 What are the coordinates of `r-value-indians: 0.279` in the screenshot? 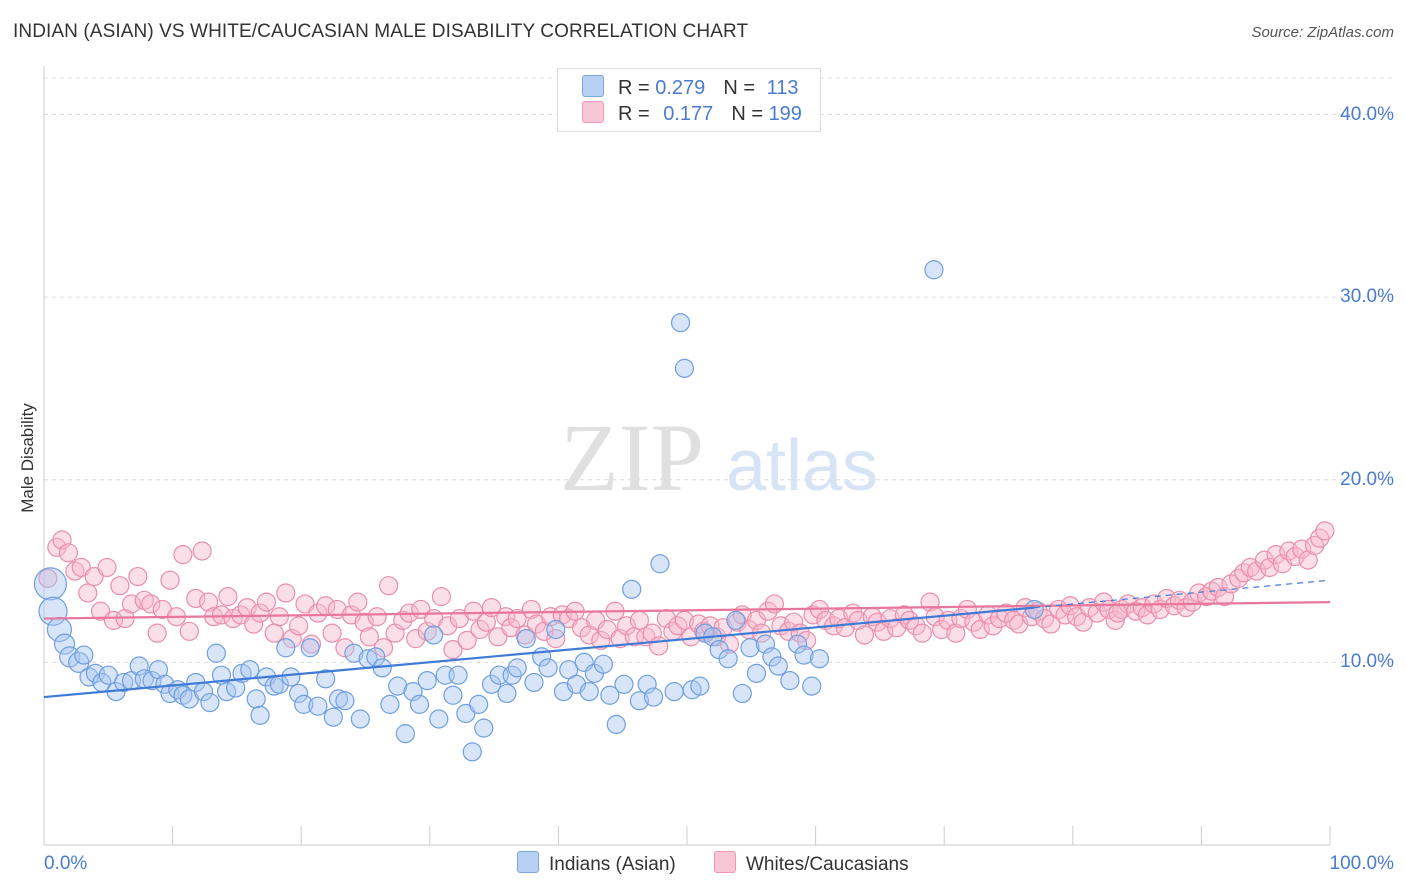 It's located at (680, 88).